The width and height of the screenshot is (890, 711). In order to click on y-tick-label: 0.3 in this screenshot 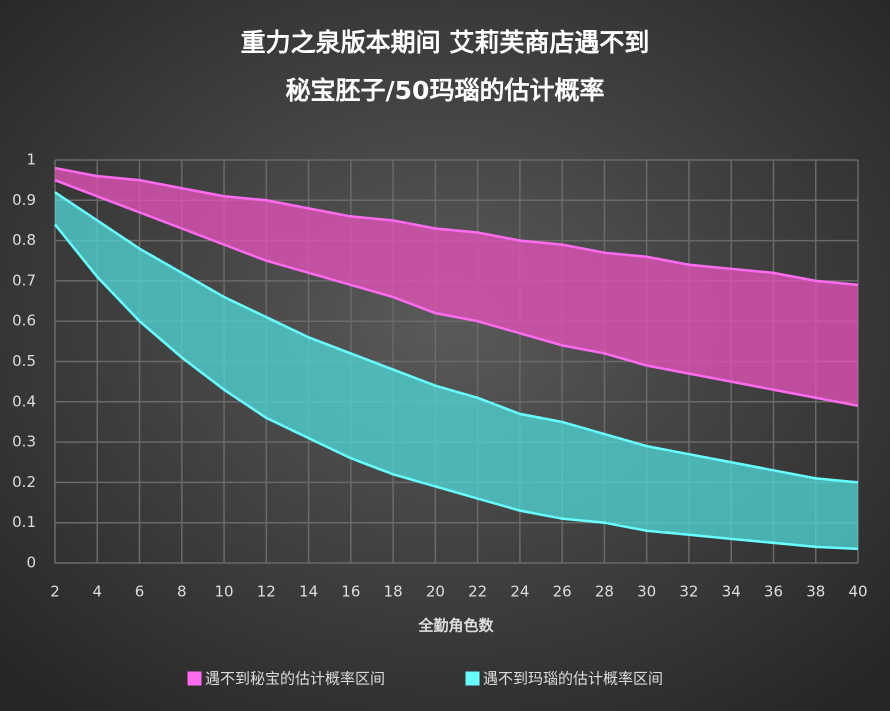, I will do `click(24, 442)`.